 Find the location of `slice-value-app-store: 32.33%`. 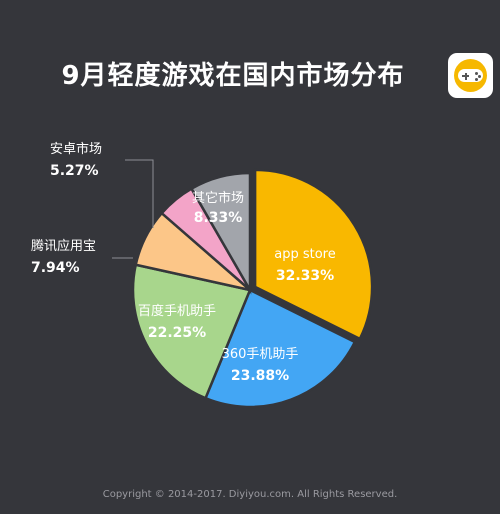

slice-value-app-store: 32.33% is located at coordinates (305, 276).